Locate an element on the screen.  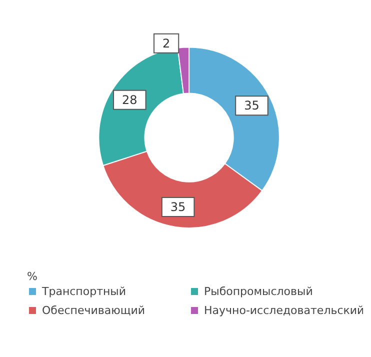
data-label: 2 is located at coordinates (166, 43).